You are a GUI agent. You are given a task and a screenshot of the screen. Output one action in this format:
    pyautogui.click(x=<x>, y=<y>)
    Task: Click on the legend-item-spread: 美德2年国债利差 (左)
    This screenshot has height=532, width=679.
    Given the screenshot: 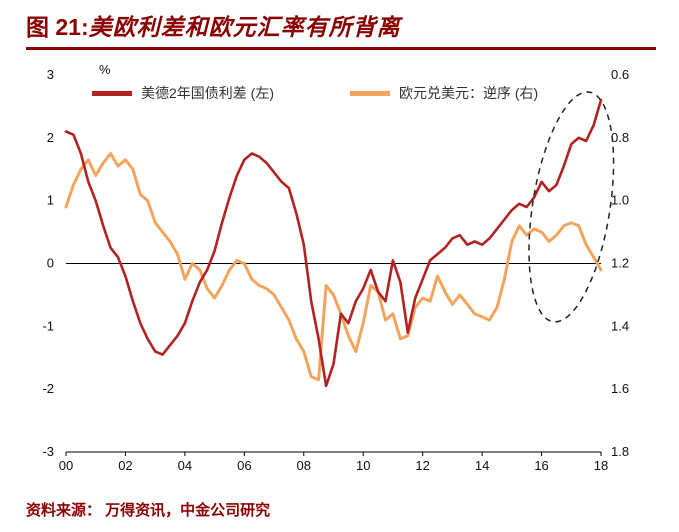 What is the action you would take?
    pyautogui.click(x=183, y=93)
    